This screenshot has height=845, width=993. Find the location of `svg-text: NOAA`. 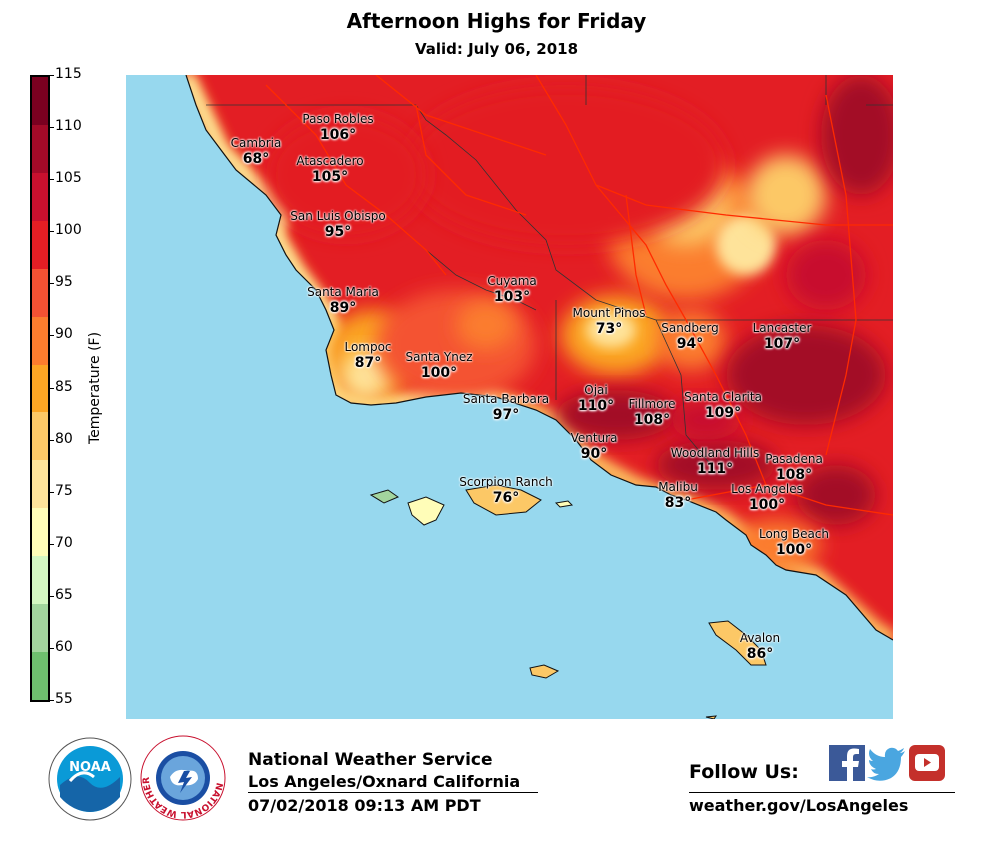

svg-text: NOAA is located at coordinates (90, 767).